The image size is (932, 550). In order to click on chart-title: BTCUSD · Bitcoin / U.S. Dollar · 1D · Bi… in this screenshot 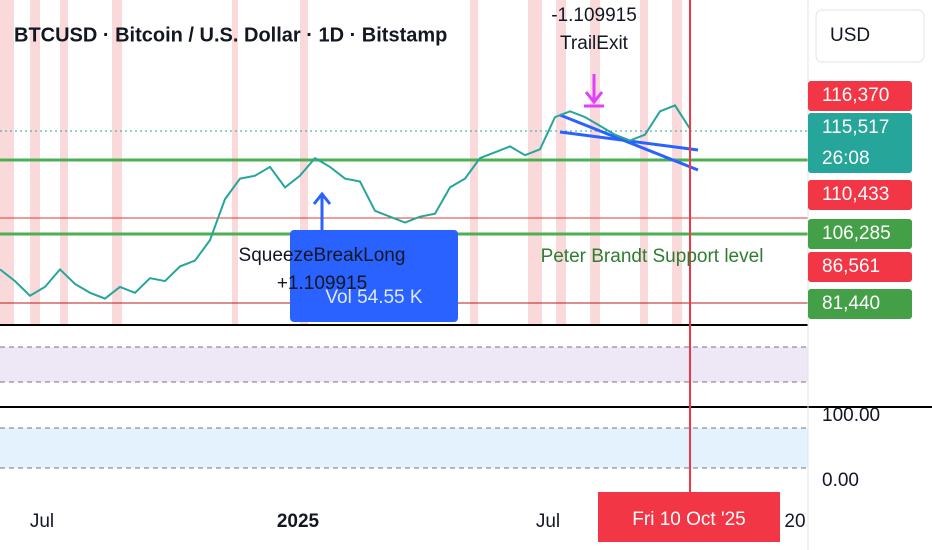, I will do `click(230, 35)`.